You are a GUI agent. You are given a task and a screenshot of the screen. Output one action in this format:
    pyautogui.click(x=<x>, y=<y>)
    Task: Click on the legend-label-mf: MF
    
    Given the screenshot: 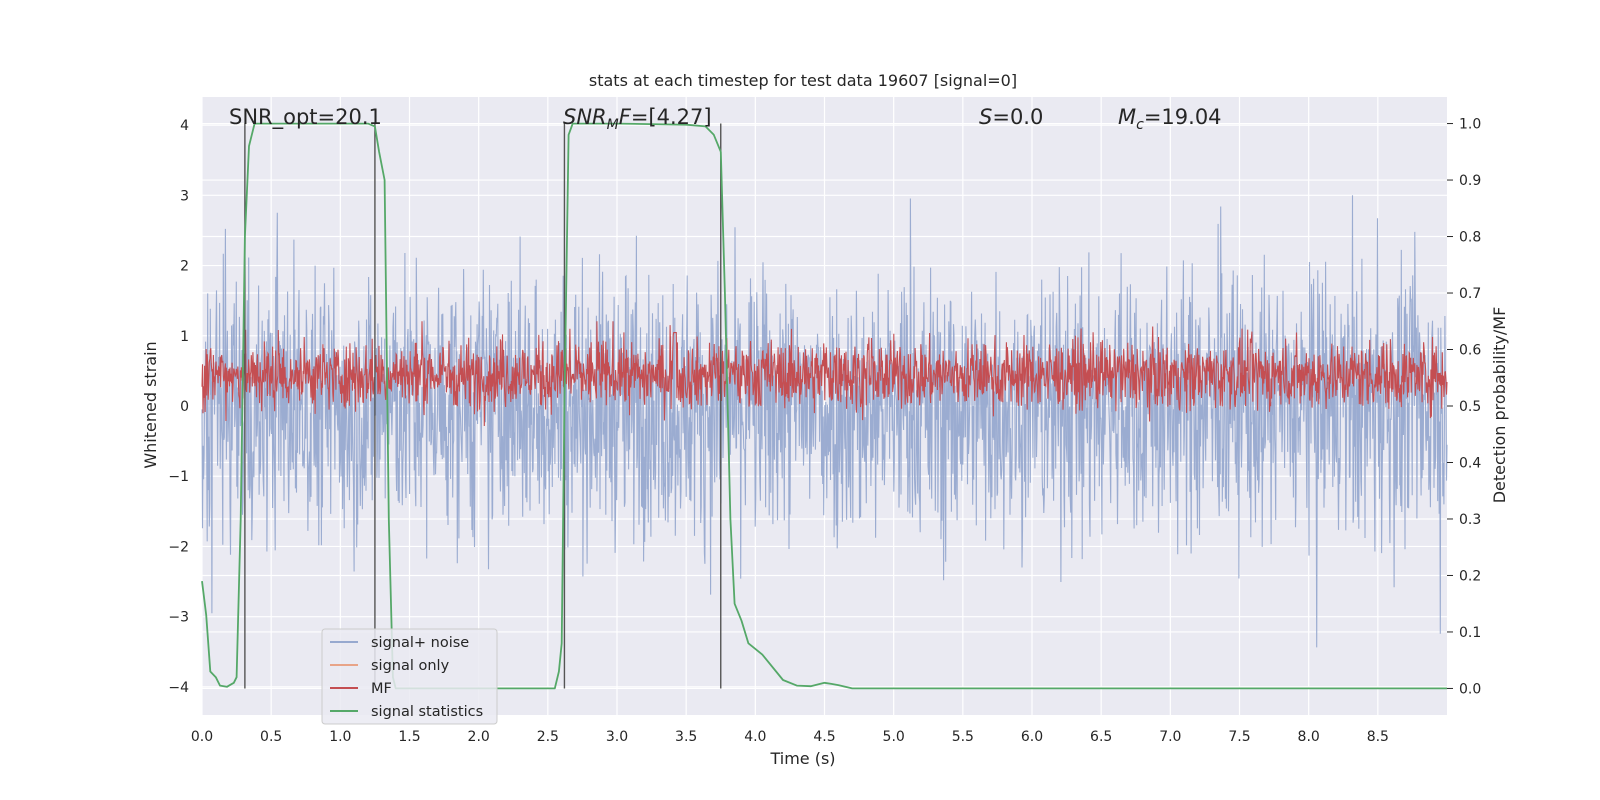 What is the action you would take?
    pyautogui.click(x=381, y=689)
    